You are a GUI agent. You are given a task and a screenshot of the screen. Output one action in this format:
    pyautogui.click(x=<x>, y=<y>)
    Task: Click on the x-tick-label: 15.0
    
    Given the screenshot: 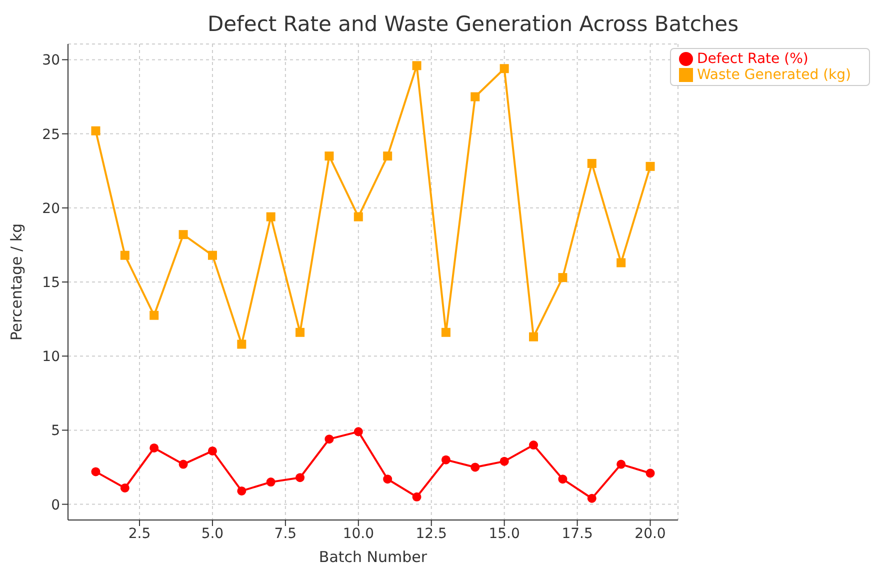 What is the action you would take?
    pyautogui.click(x=504, y=534)
    